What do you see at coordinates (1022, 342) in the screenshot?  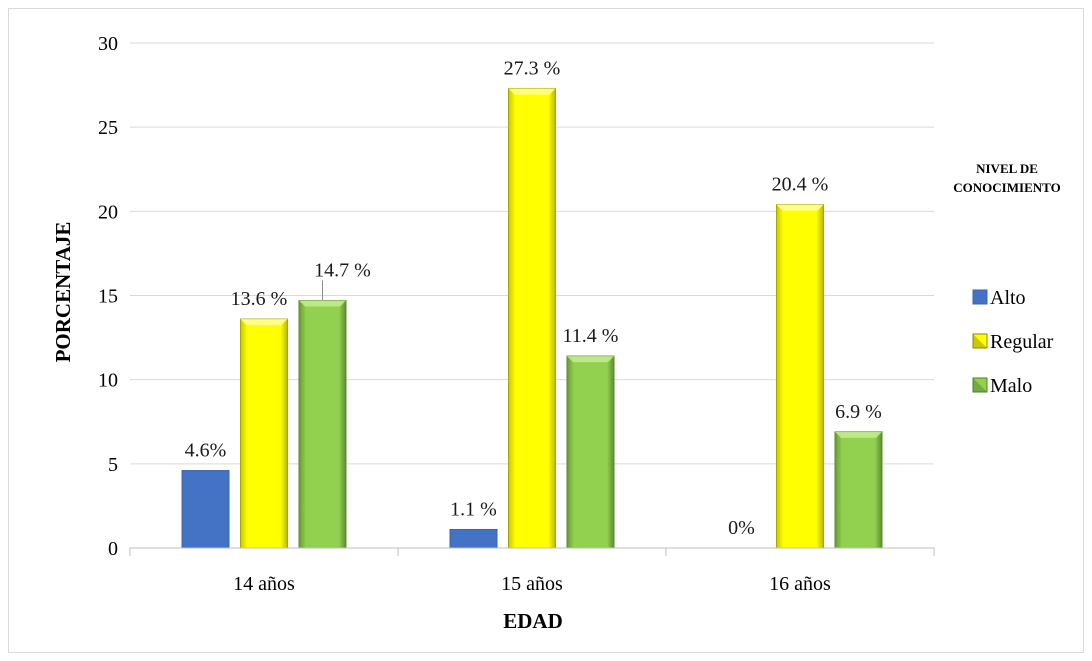 I see `legend-label-regular: Regular` at bounding box center [1022, 342].